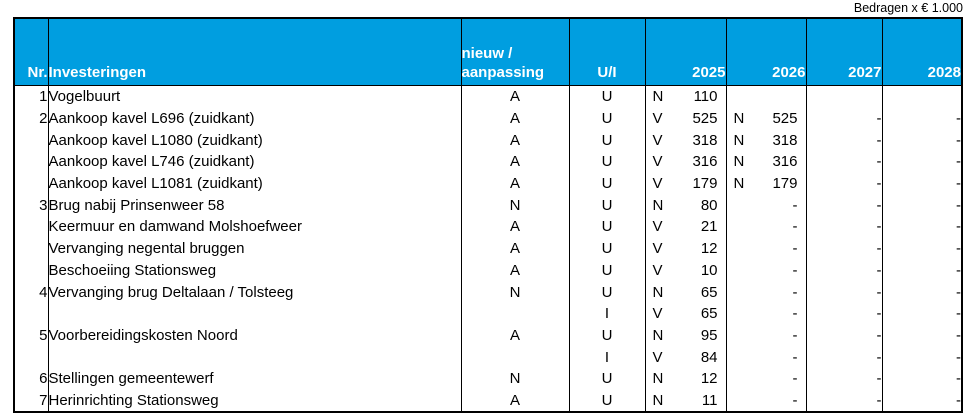  What do you see at coordinates (515, 52) in the screenshot?
I see `col-header-nieuw-aanpassing: nieuw / aanpassing` at bounding box center [515, 52].